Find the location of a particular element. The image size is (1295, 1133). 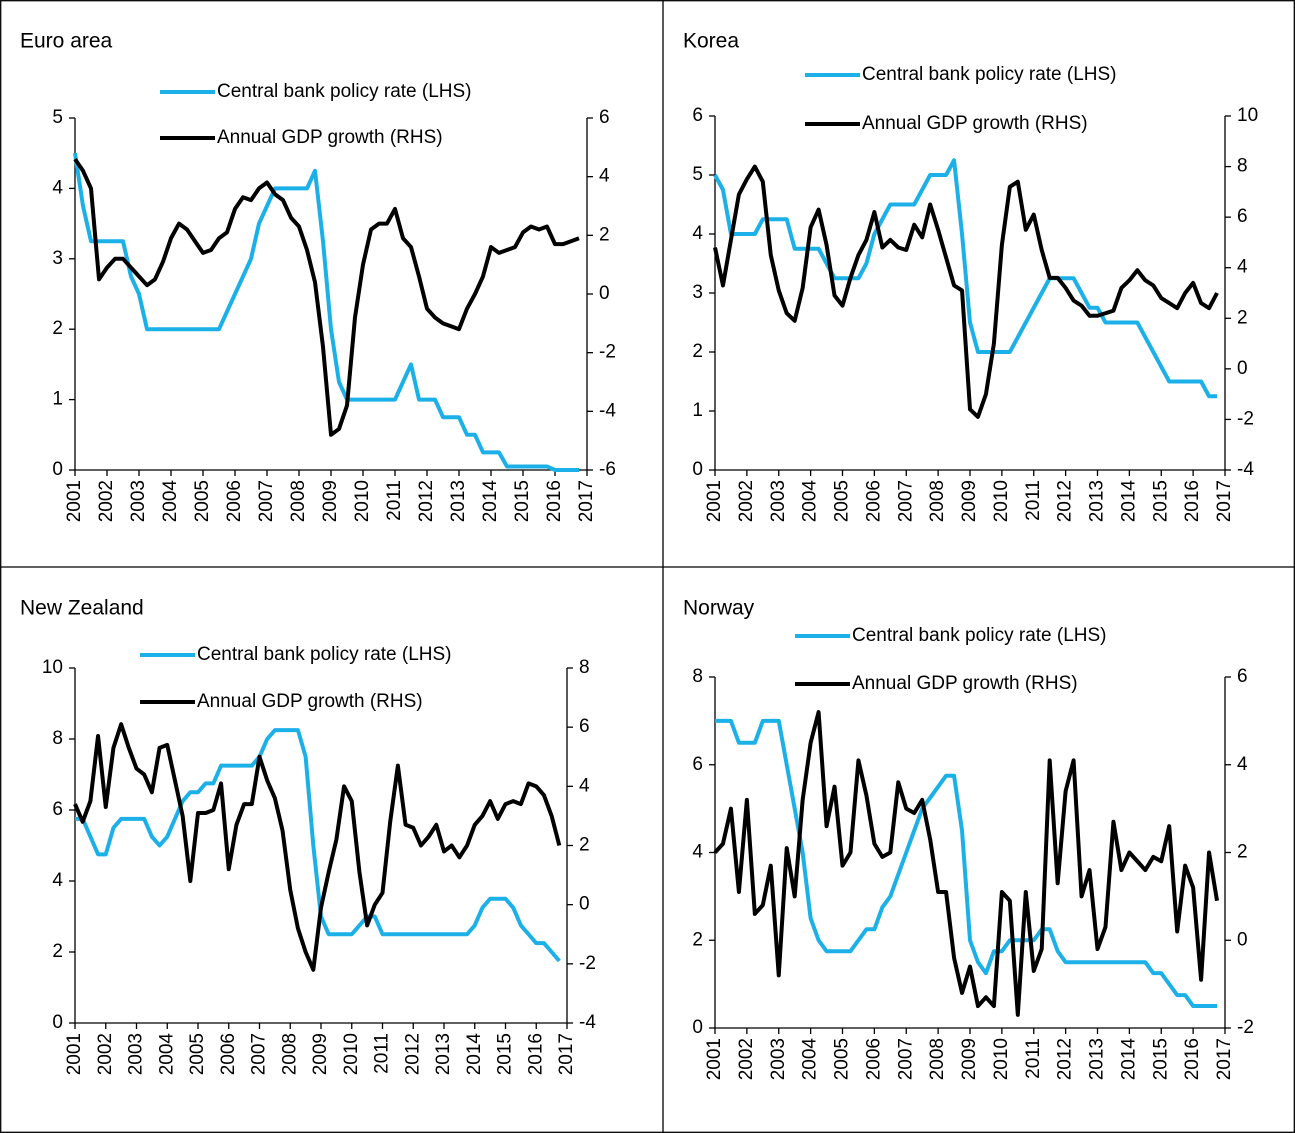

x-tick-label: 2007 is located at coordinates (905, 1059).